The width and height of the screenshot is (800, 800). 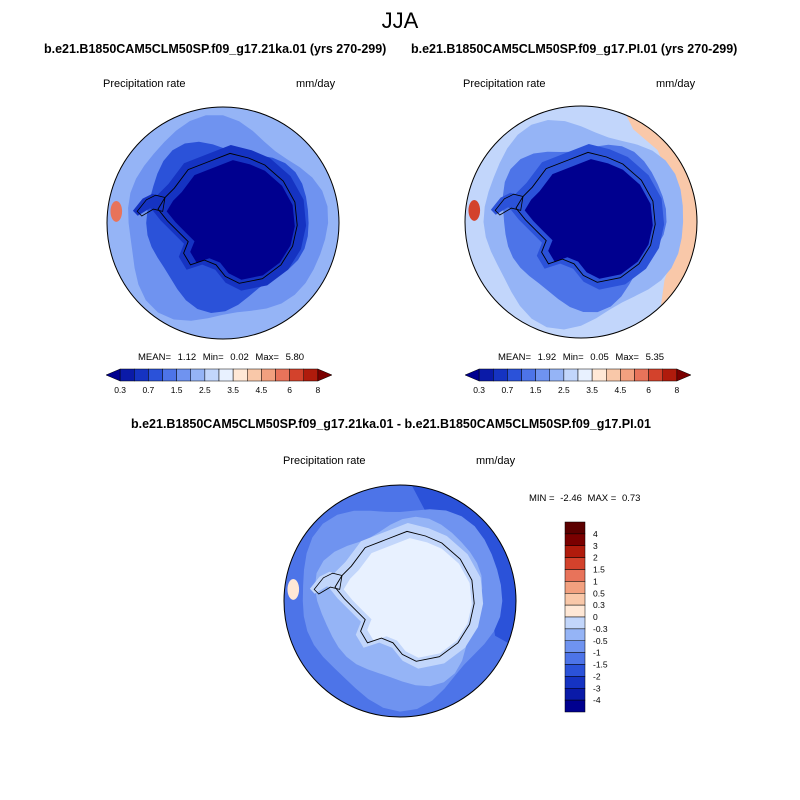 What do you see at coordinates (205, 390) in the screenshot?
I see `colorbar-tick-label: 2.5` at bounding box center [205, 390].